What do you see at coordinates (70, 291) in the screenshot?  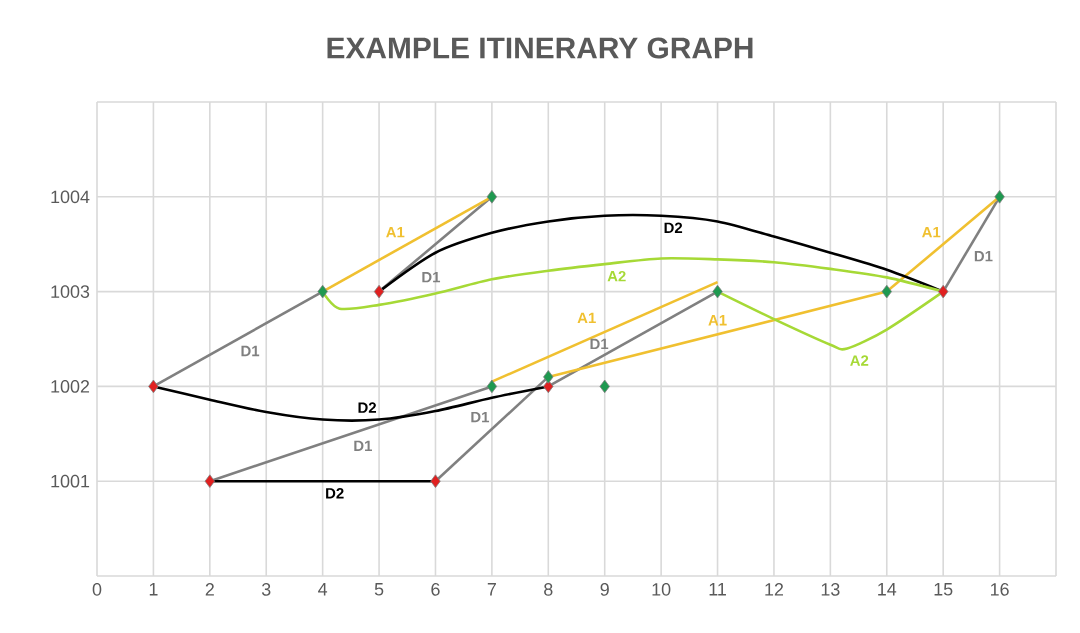 I see `y-tick-label: 1003` at bounding box center [70, 291].